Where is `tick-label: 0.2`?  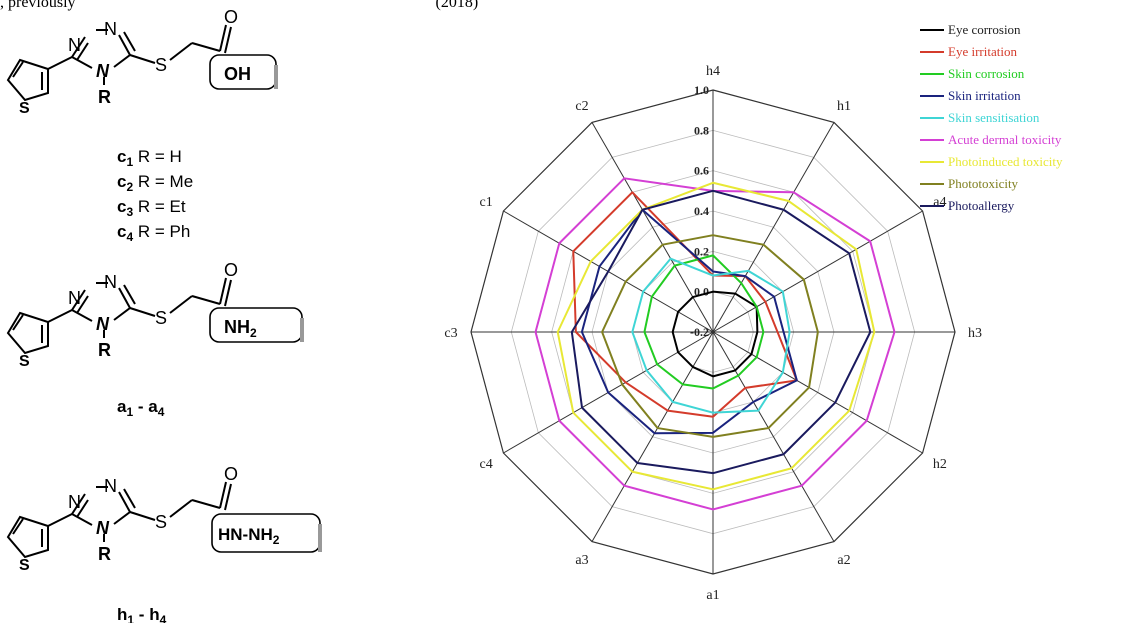
tick-label: 0.2 is located at coordinates (701, 251).